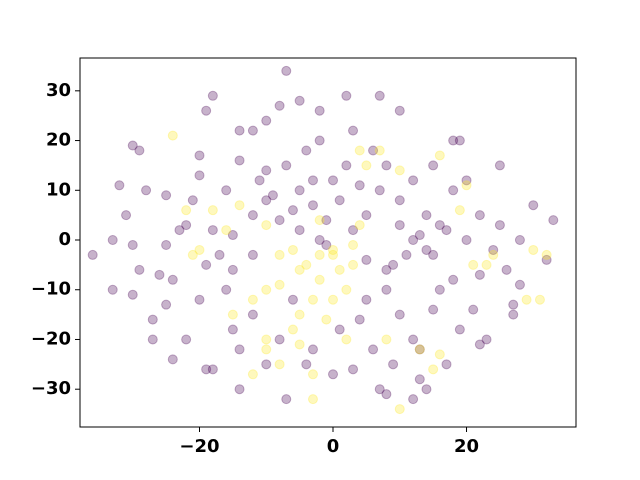  What do you see at coordinates (199, 446) in the screenshot?
I see `x-tick-label: −20` at bounding box center [199, 446].